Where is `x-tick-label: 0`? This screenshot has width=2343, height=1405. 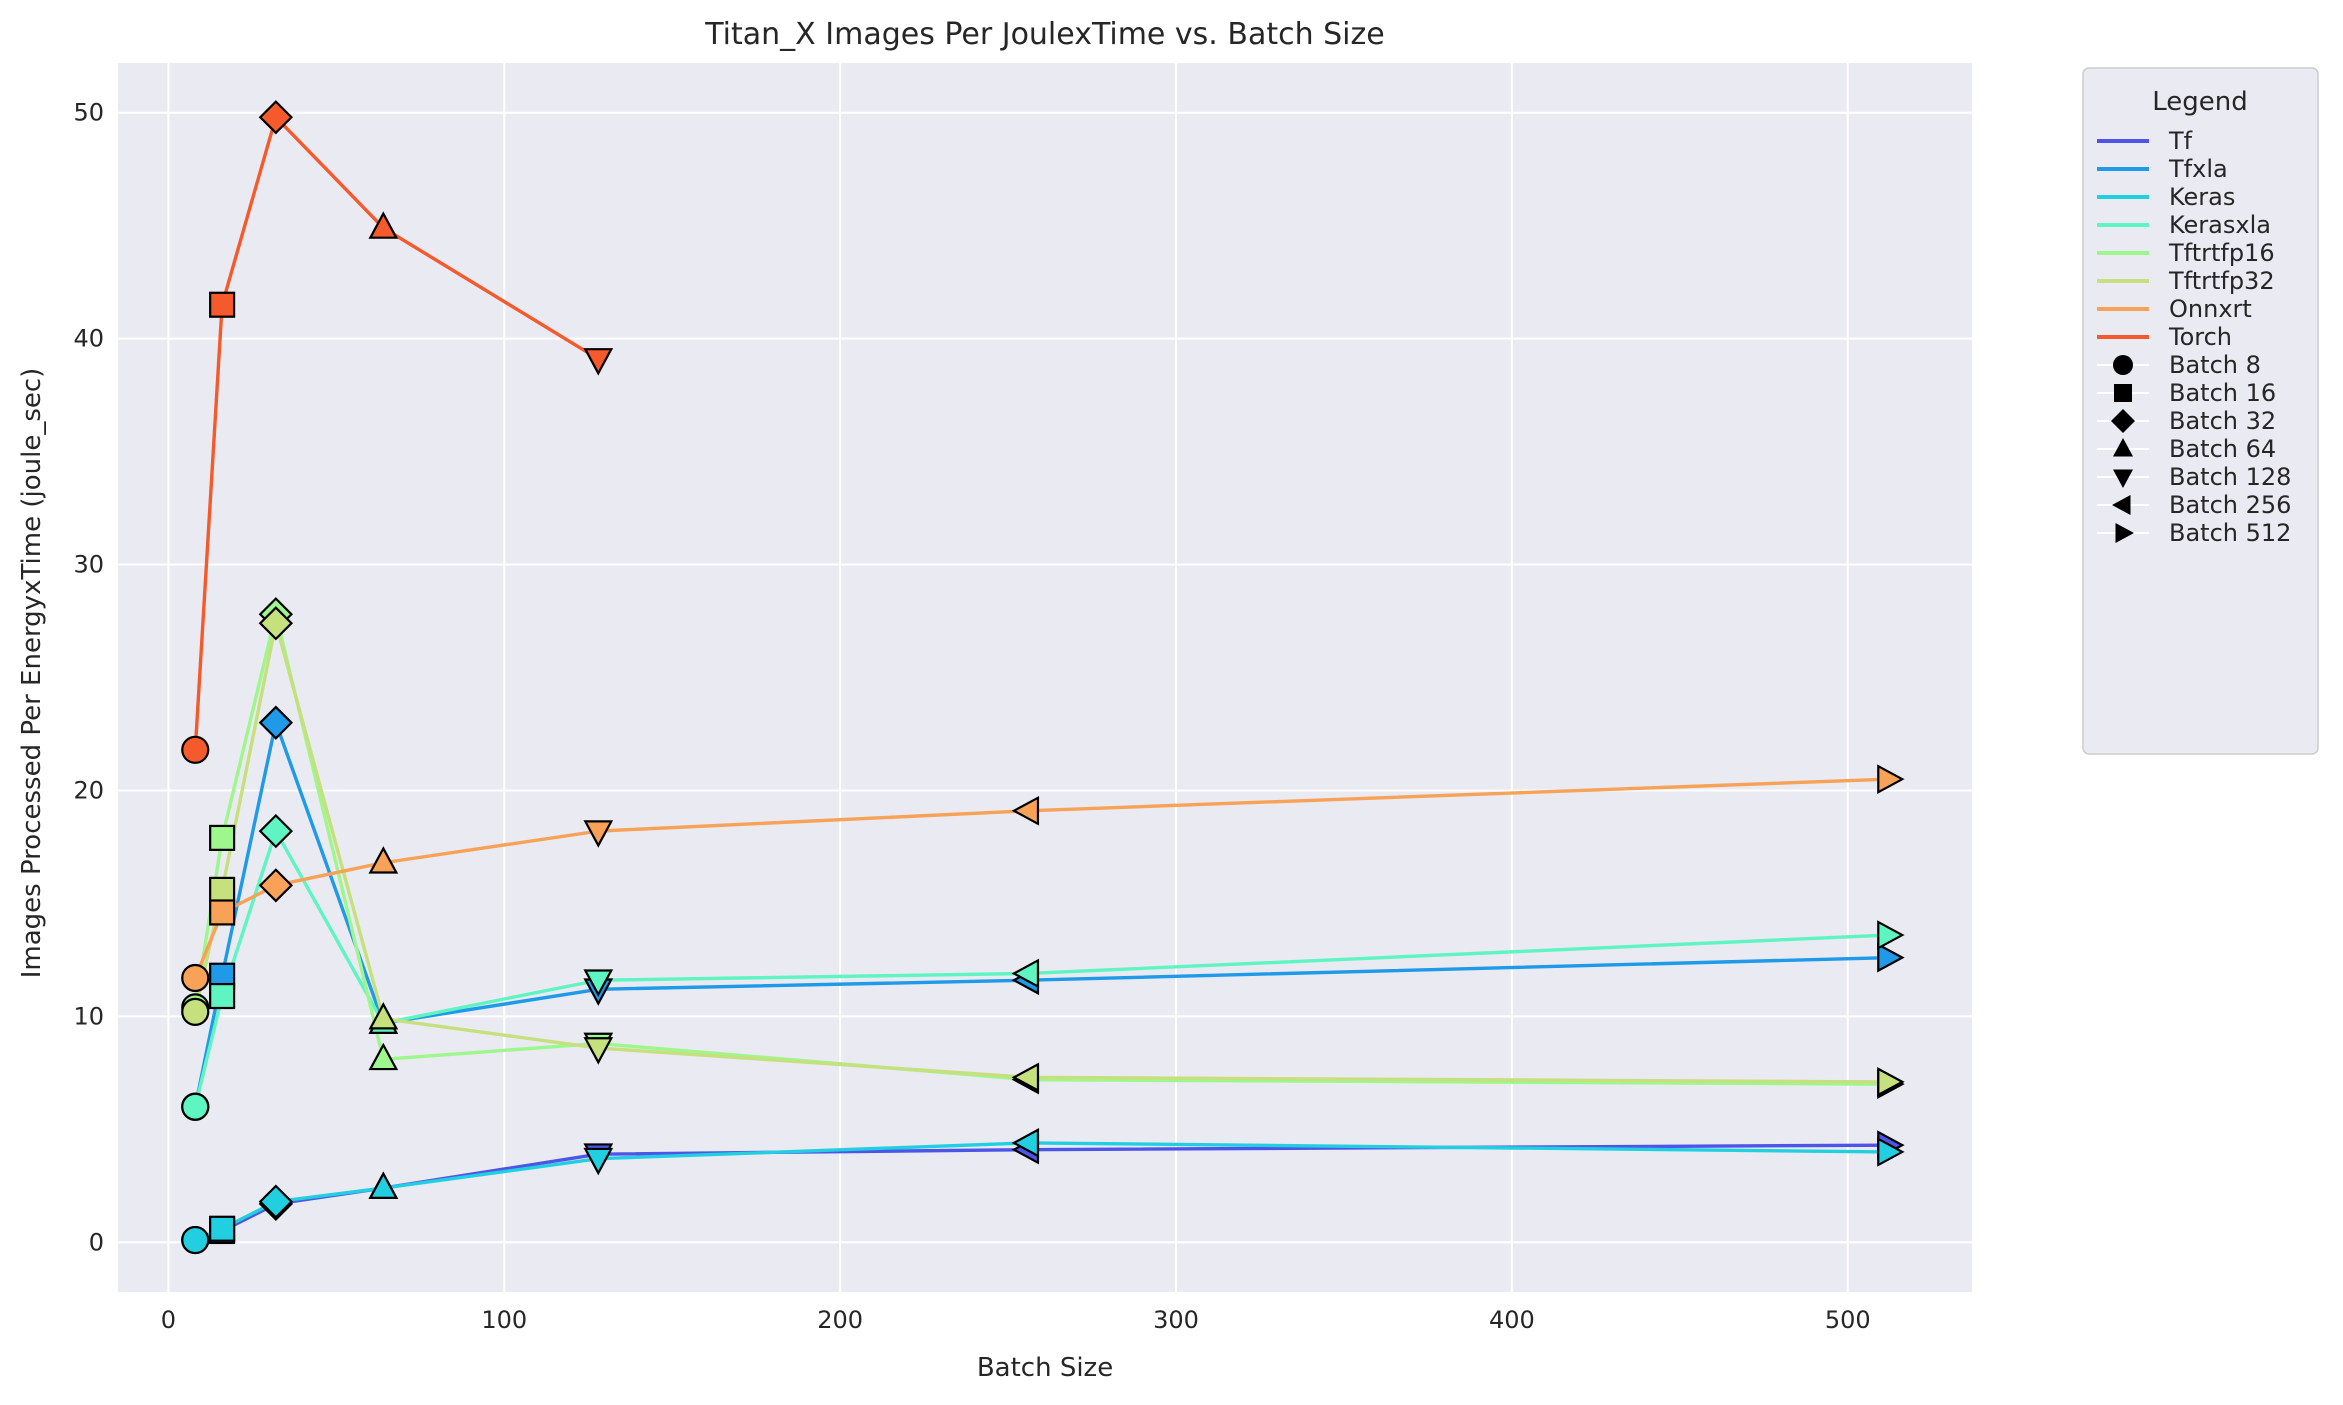 x-tick-label: 0 is located at coordinates (168, 1320).